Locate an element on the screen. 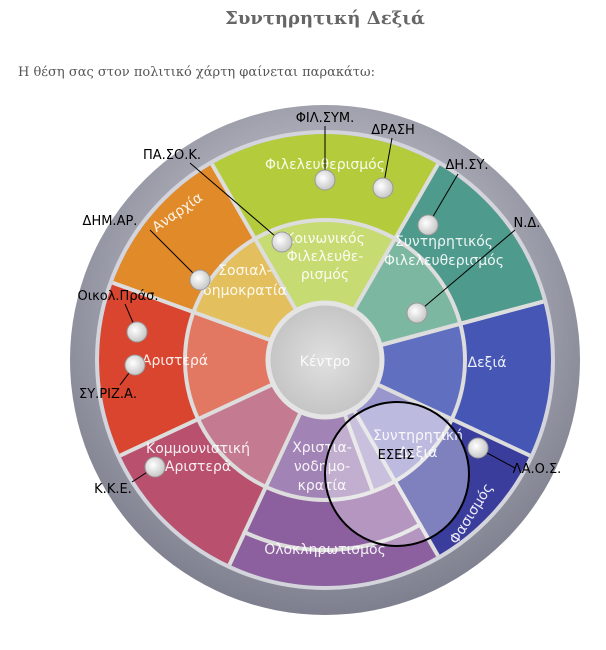 This screenshot has width=606, height=650. party-label: ΦΙΛ.ΣΥΜ. is located at coordinates (325, 118).